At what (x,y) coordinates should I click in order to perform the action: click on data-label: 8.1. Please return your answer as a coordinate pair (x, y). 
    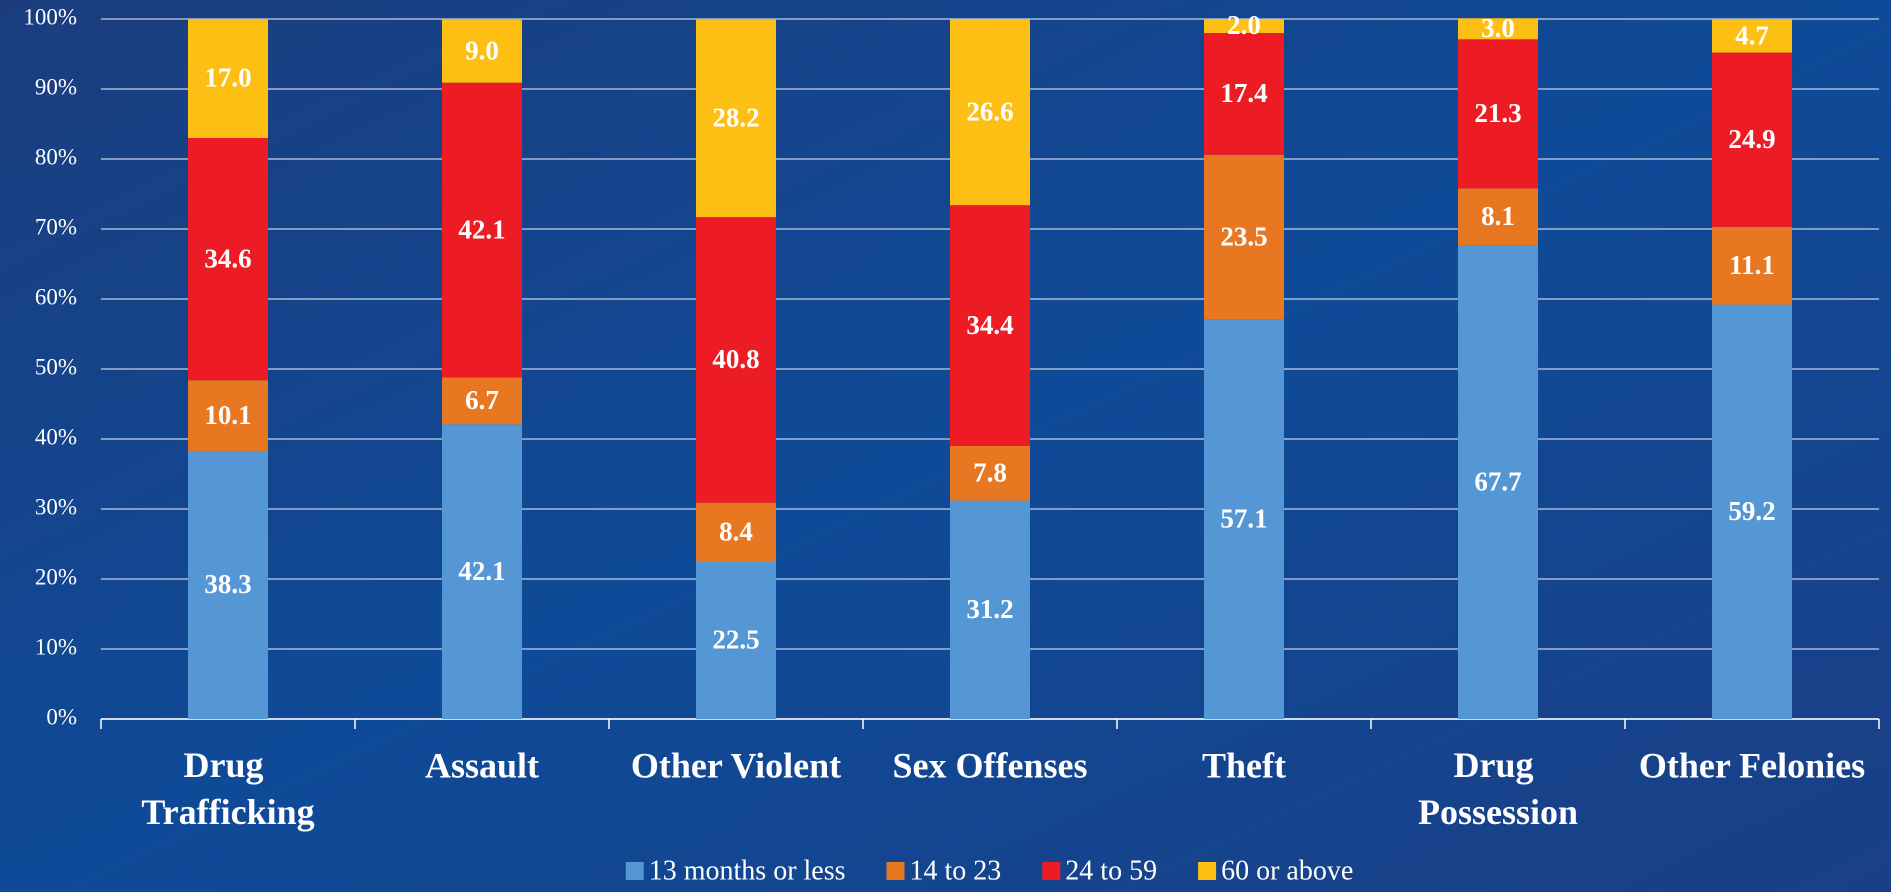
    Looking at the image, I should click on (1498, 216).